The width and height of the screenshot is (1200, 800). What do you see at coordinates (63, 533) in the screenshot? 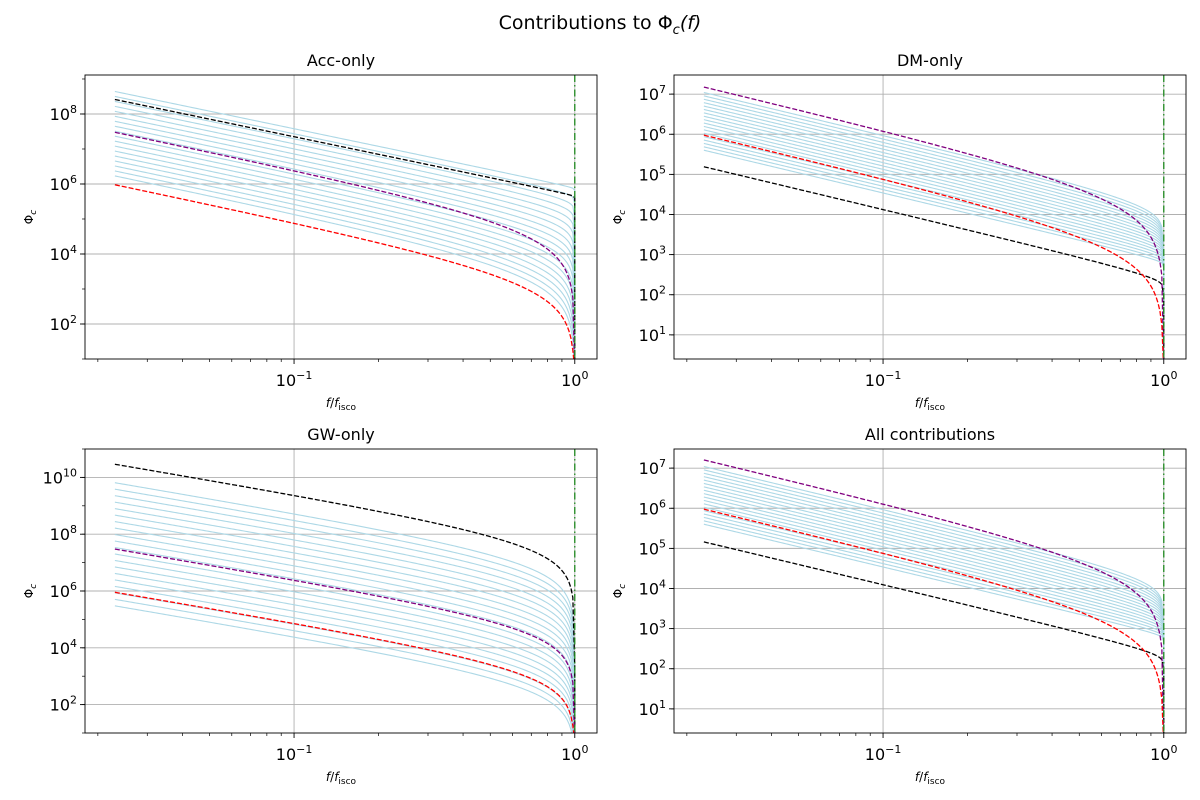
I see `y-tick-label: 10⁸` at bounding box center [63, 533].